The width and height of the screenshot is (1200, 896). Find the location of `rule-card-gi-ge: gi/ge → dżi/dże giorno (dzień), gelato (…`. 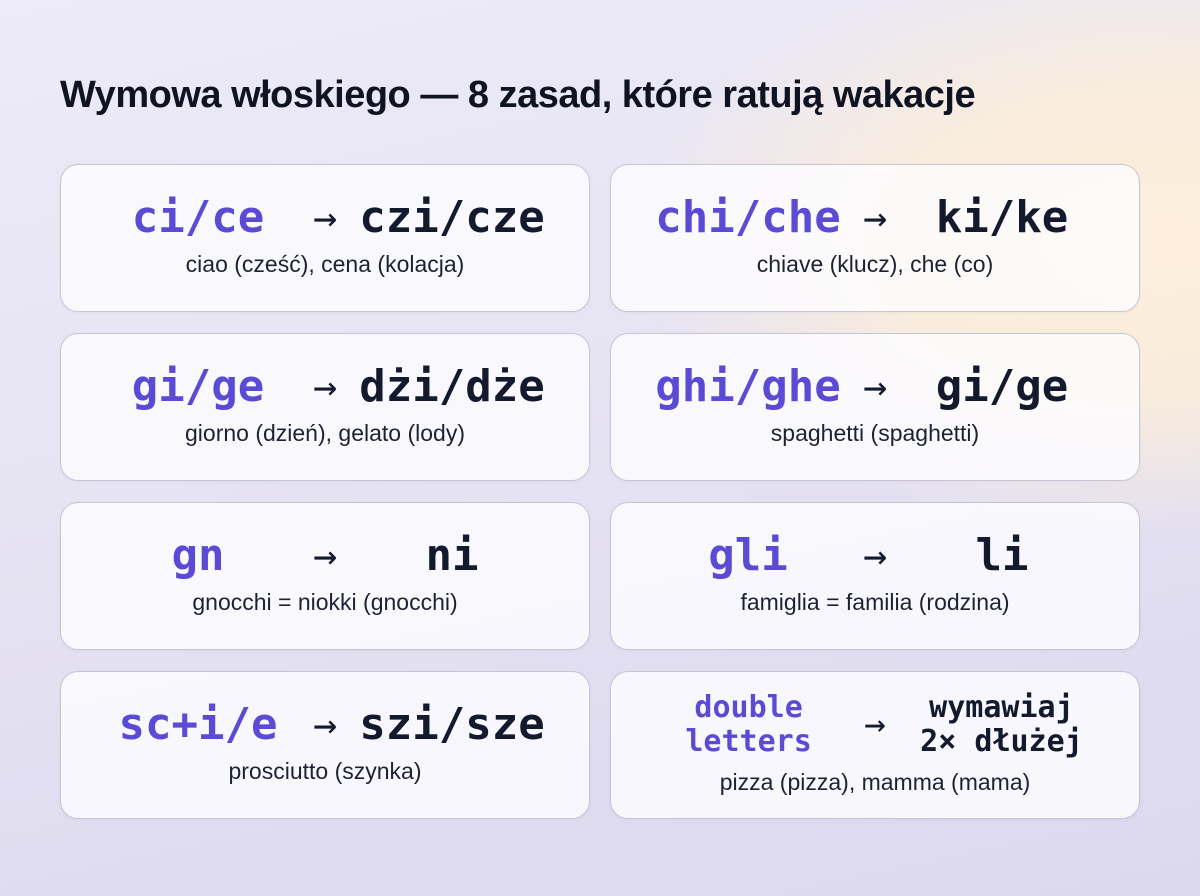

rule-card-gi-ge: gi/ge → dżi/dże giorno (dzień), gelato (… is located at coordinates (325, 407).